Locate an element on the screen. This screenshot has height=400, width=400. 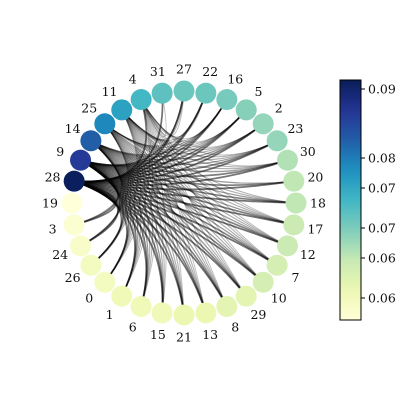
node-label-9: 9 is located at coordinates (60, 151).